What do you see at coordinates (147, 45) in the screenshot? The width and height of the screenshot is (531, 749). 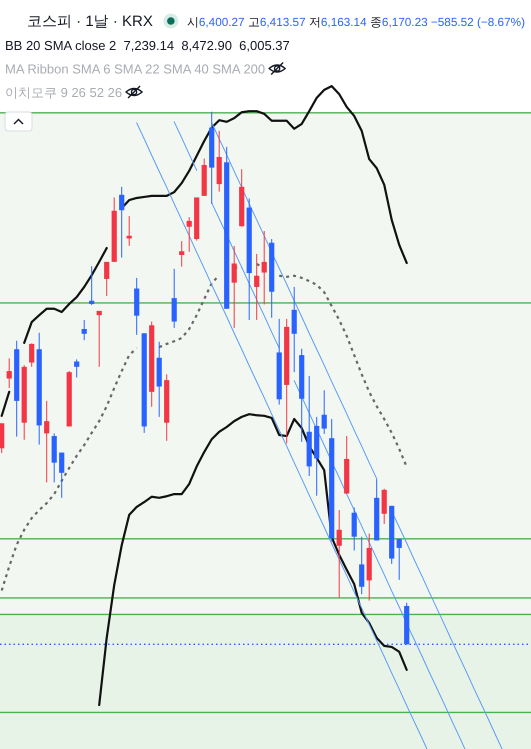 I see `text: BB 20 SMA close 2 7,239.14 8,472.90 6,005.37` at bounding box center [147, 45].